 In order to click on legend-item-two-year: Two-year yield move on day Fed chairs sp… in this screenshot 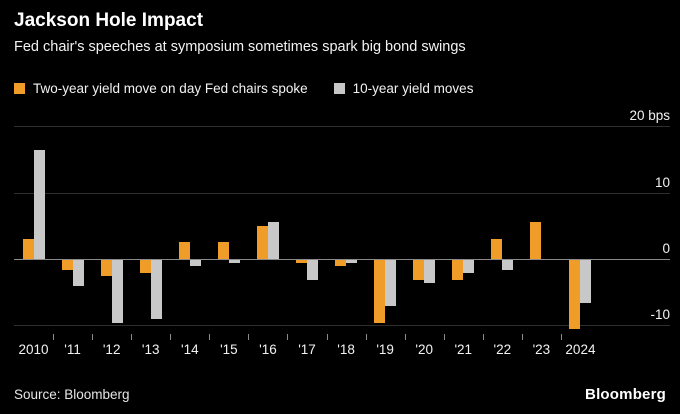, I will do `click(161, 88)`.